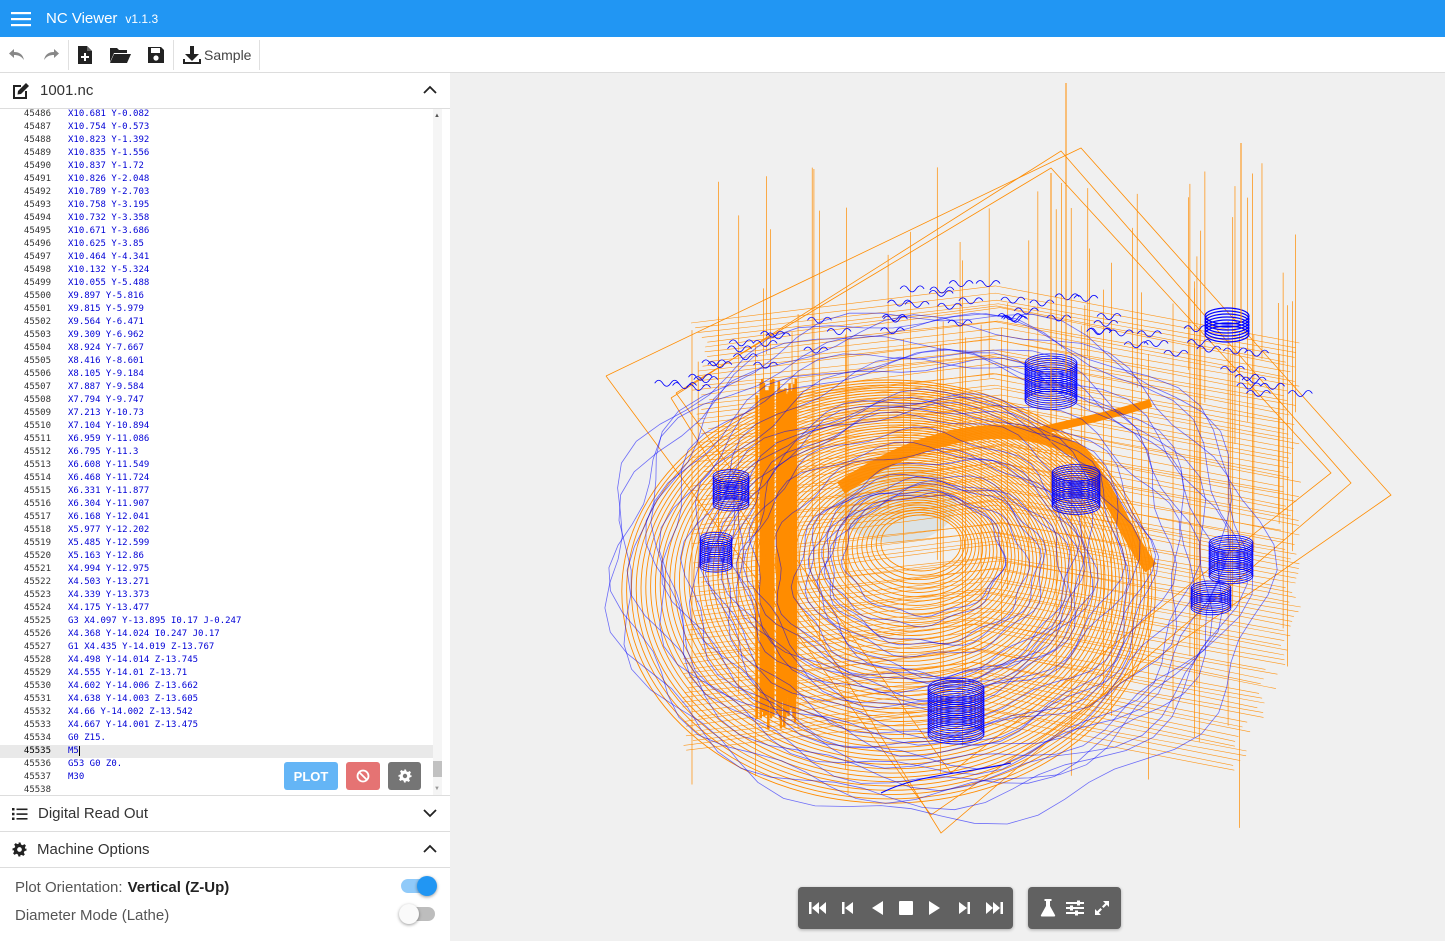 This screenshot has width=1445, height=941. Describe the element at coordinates (216, 789) in the screenshot. I see `code-line: 45538` at that location.